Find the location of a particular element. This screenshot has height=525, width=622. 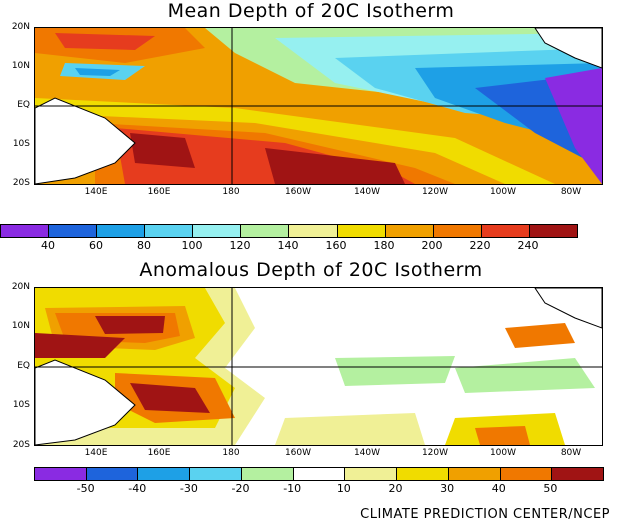

colorbar-label: -50 is located at coordinates (85, 488).